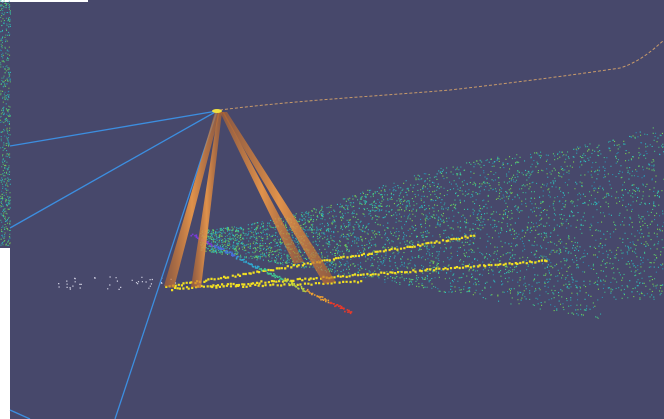  What do you see at coordinates (117, 283) in the screenshot?
I see `point-cloud` at bounding box center [117, 283].